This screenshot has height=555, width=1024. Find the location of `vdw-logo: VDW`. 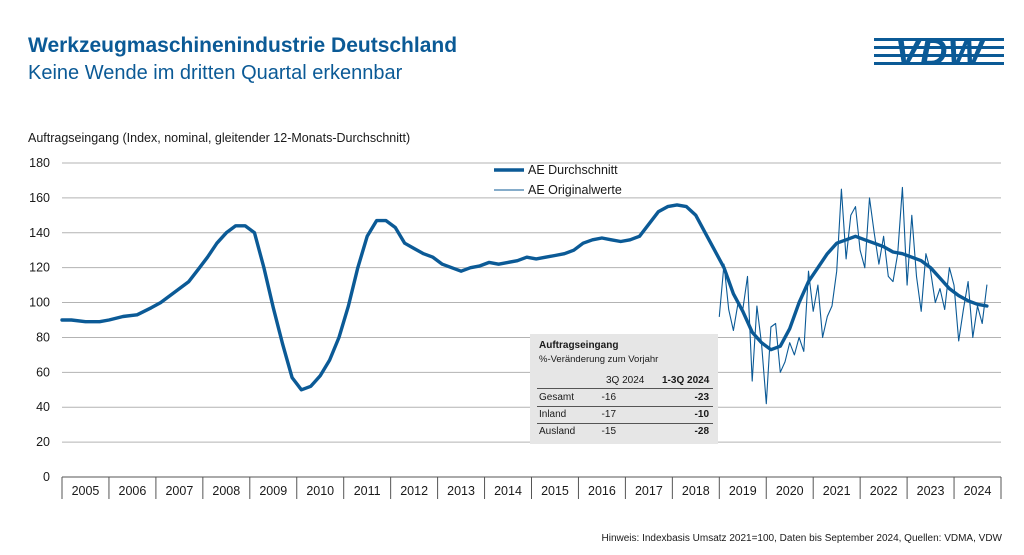

vdw-logo: VDW is located at coordinates (939, 51).